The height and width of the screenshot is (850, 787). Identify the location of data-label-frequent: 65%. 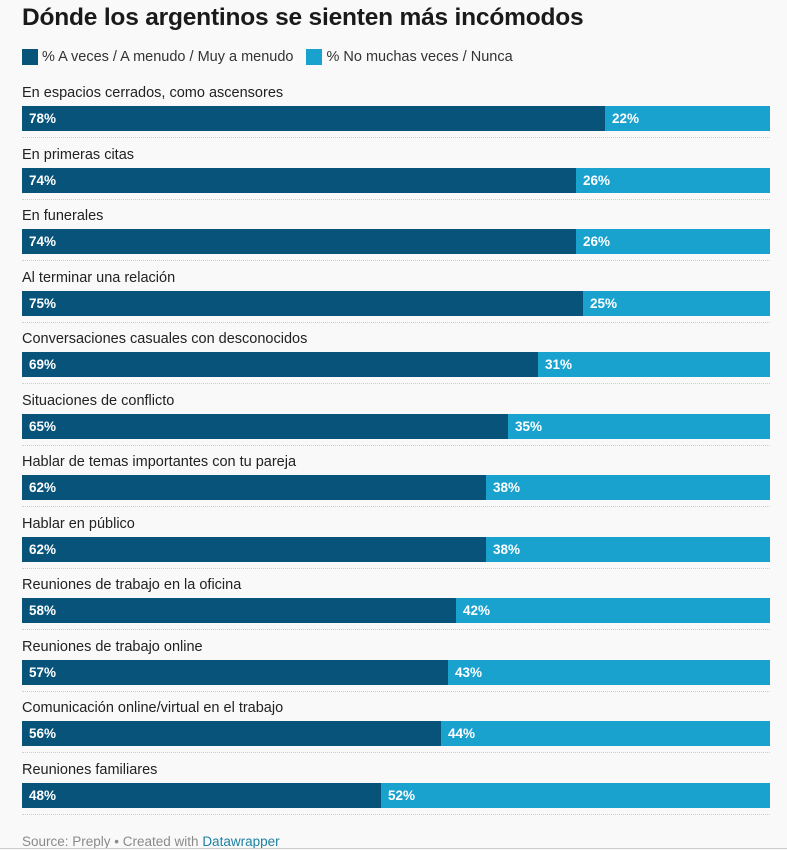
(43, 426).